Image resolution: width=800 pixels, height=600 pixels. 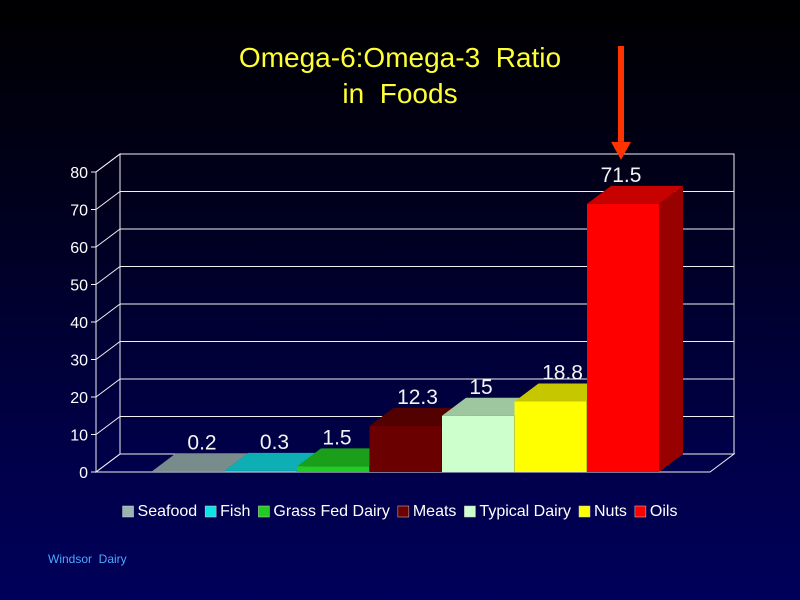 I want to click on bar-oils, so click(x=623, y=337).